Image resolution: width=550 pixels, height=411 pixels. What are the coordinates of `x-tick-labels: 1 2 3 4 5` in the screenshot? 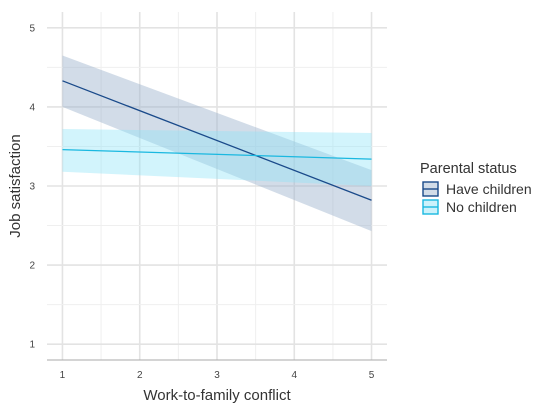 It's located at (217, 375).